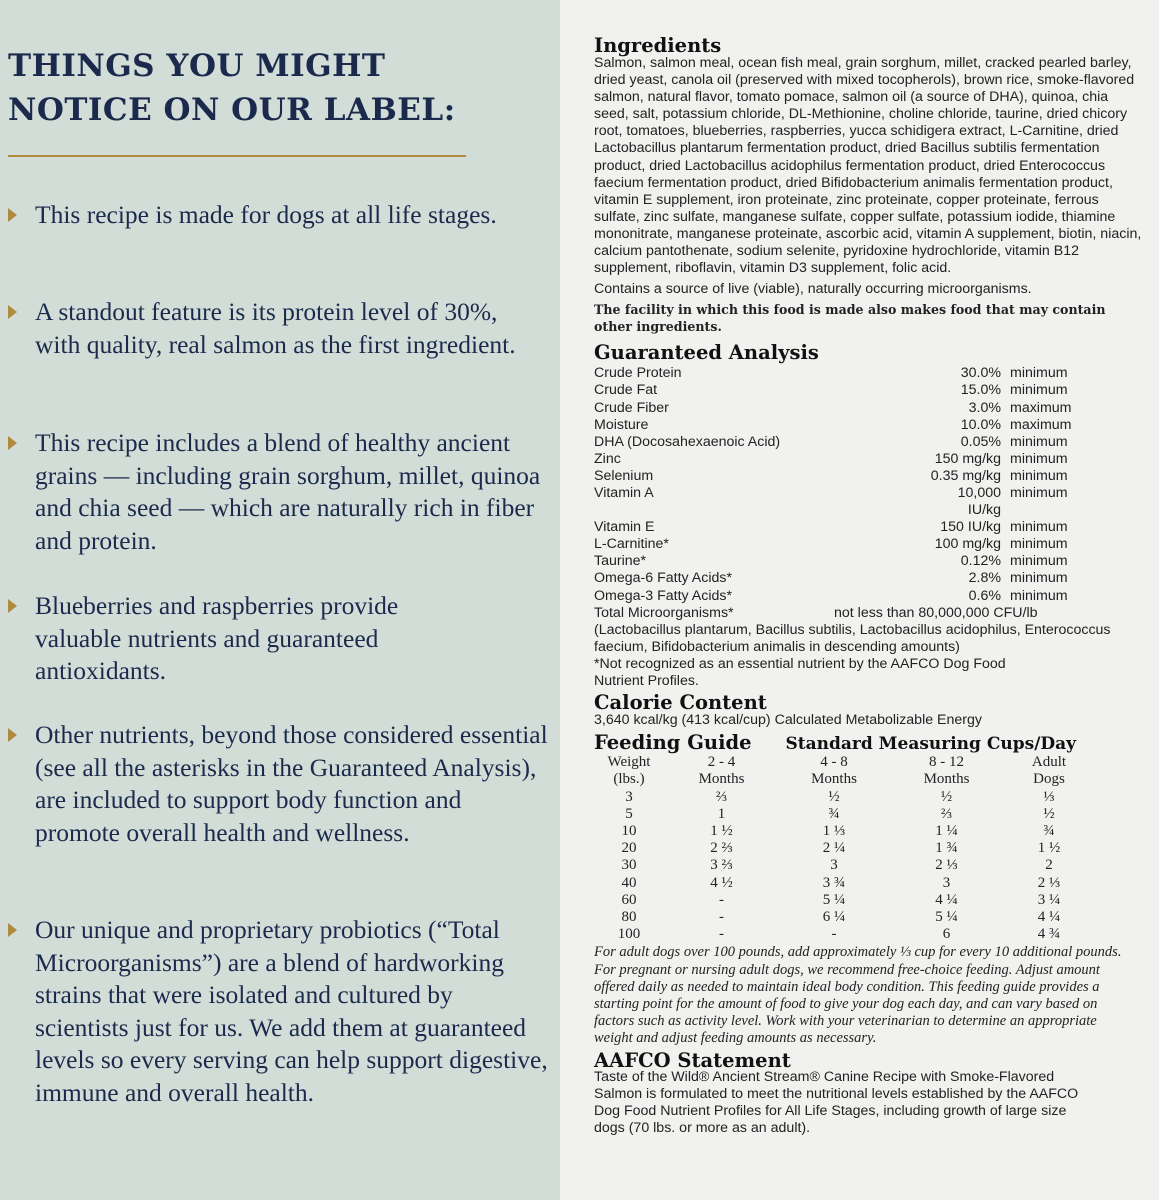 The height and width of the screenshot is (1200, 1159). Describe the element at coordinates (970, 527) in the screenshot. I see `nutrient-value: 150 IU/kg` at that location.